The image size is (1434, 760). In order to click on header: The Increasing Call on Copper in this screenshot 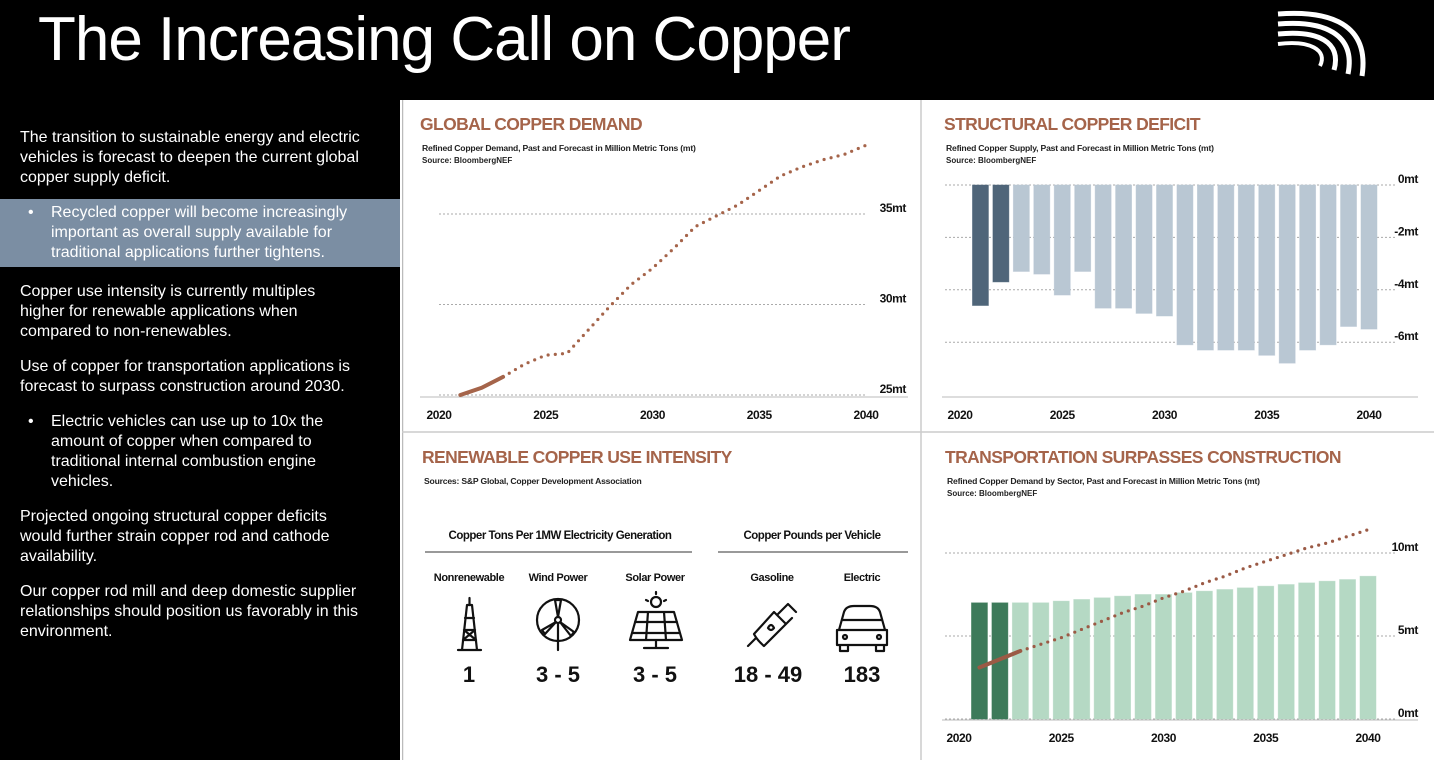, I will do `click(717, 50)`.